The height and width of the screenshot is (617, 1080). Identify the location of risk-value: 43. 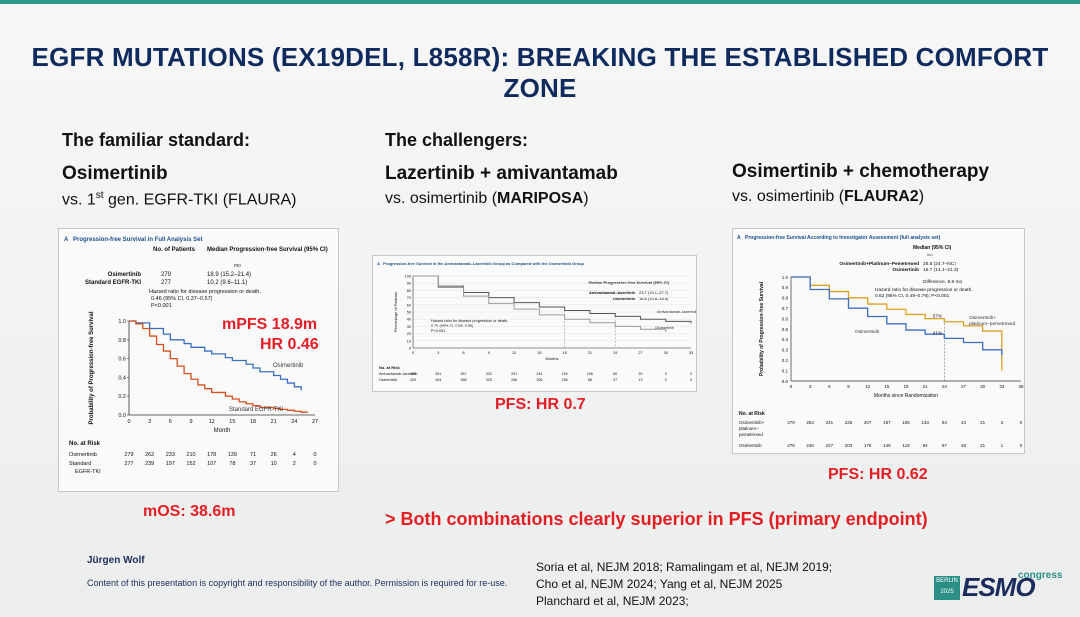
(964, 422).